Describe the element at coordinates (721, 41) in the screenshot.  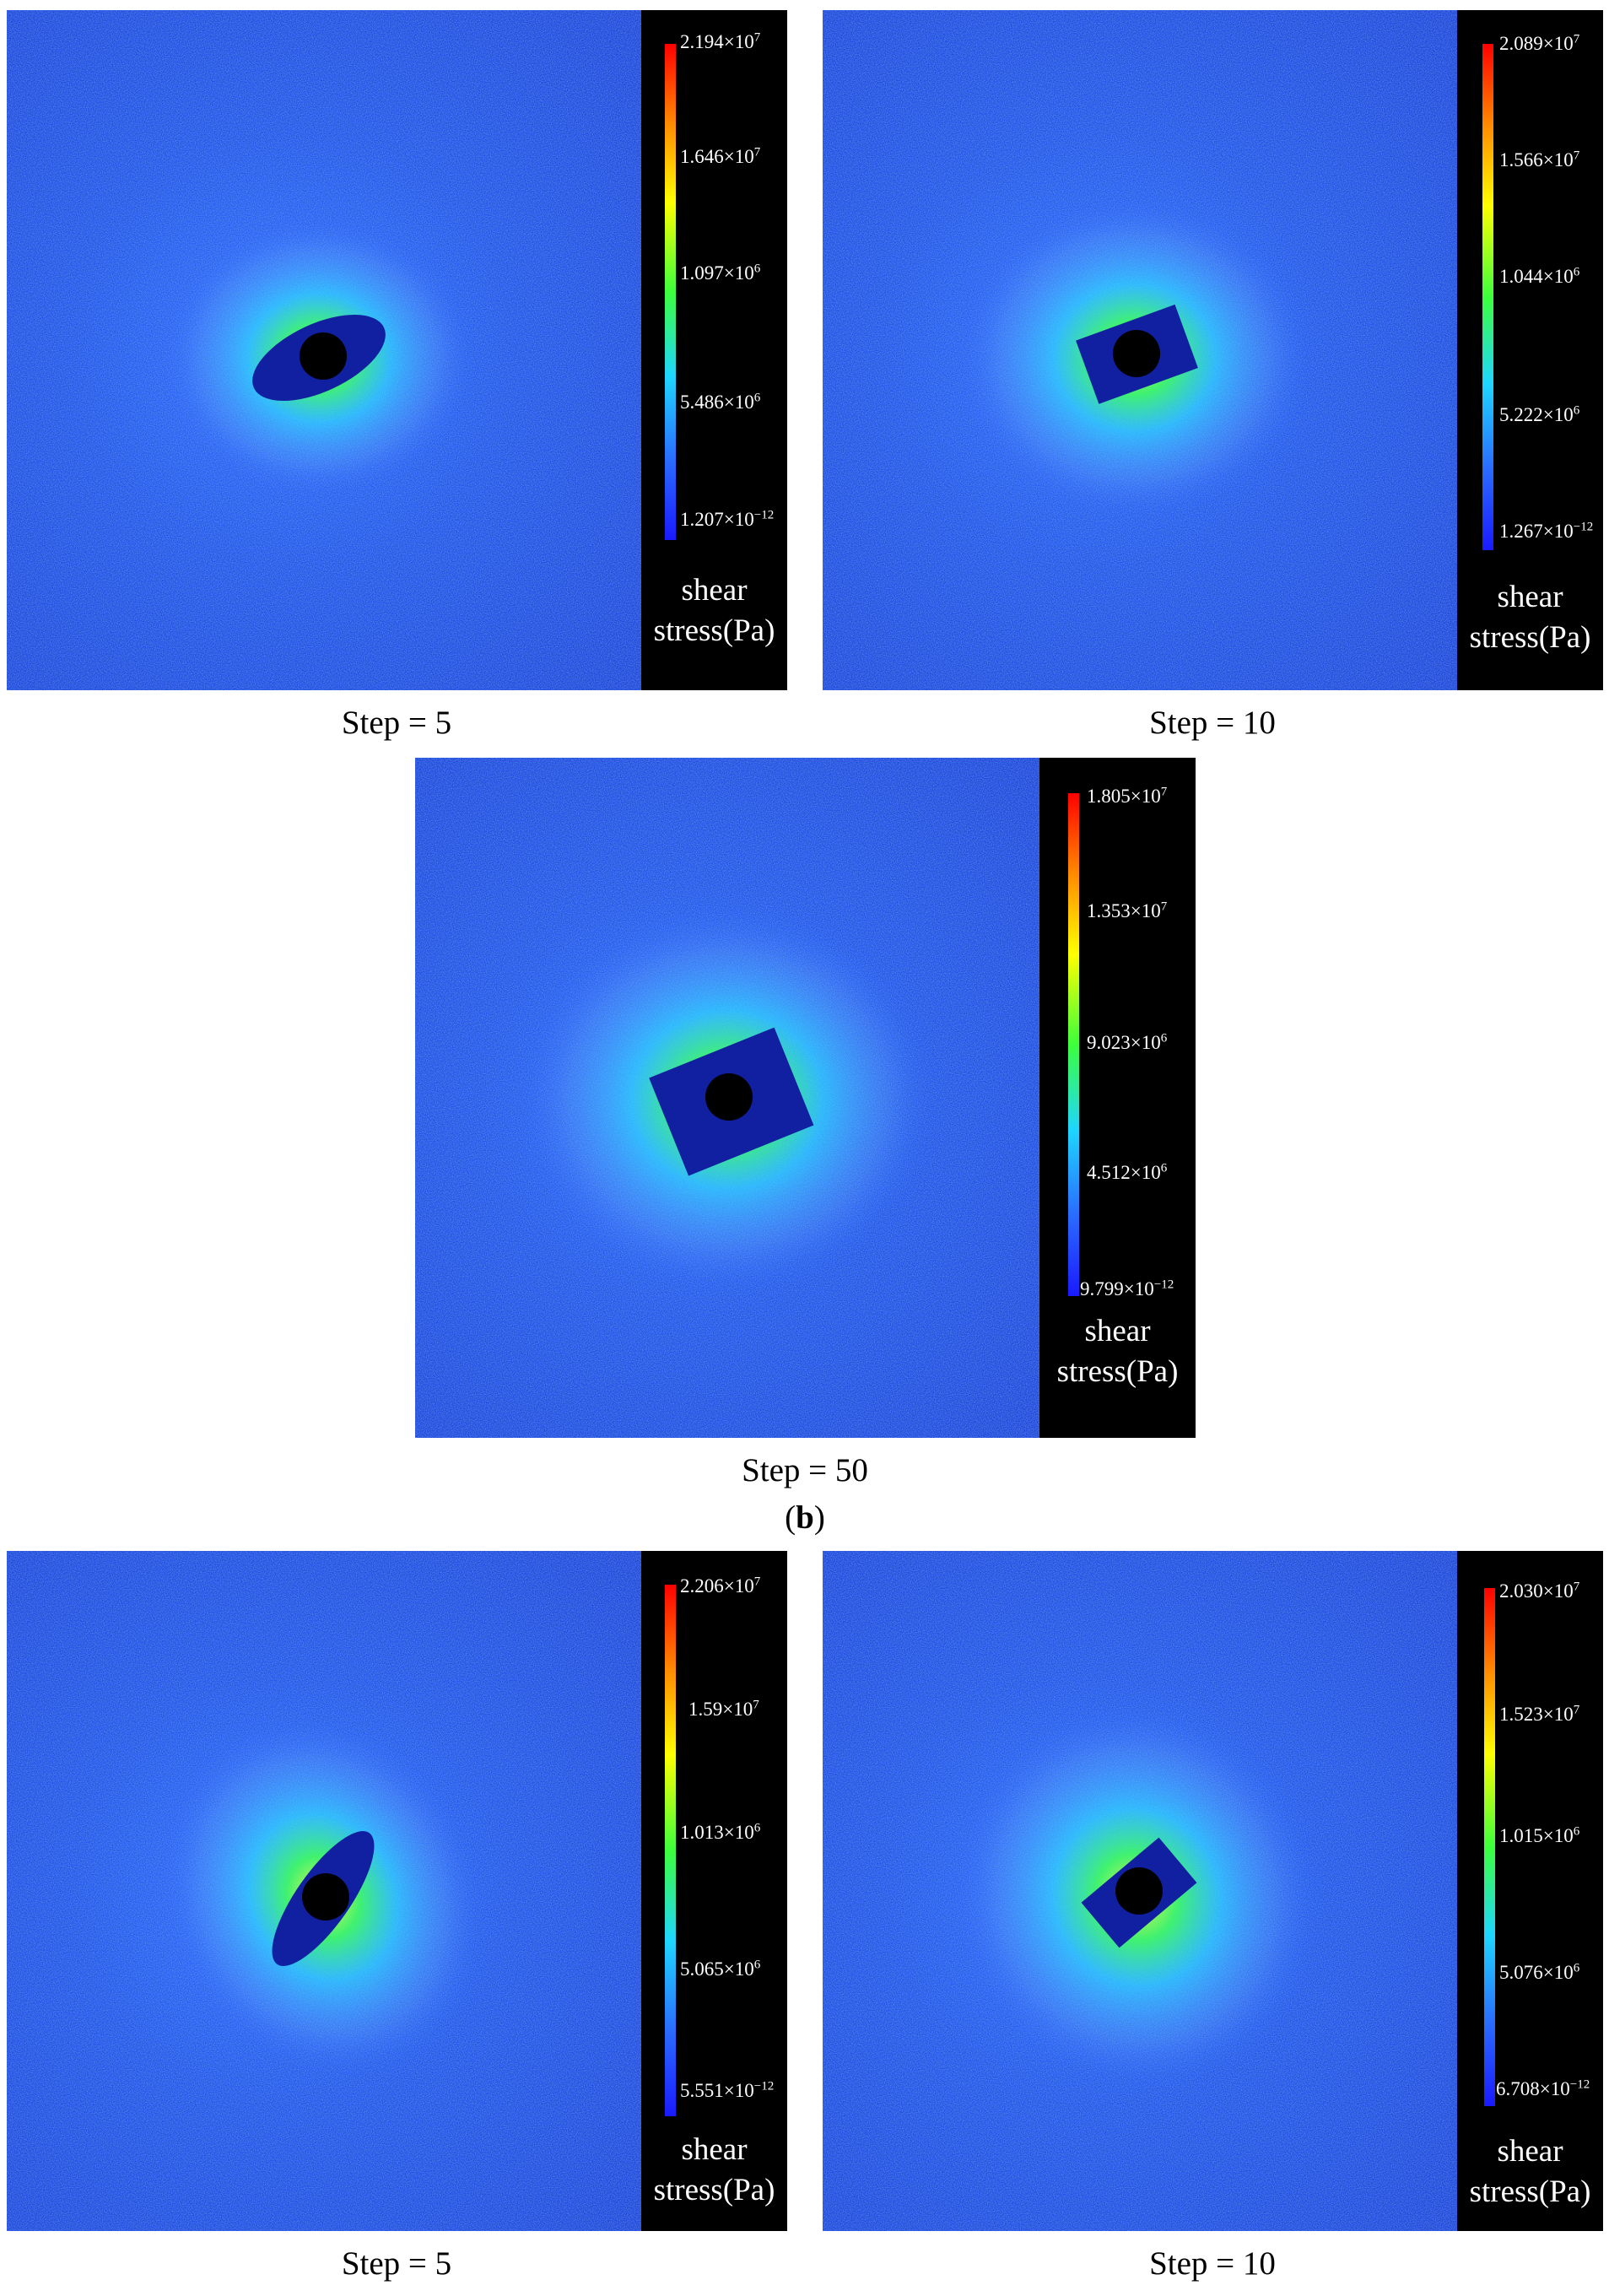
I see `tick-label: 2.194×10⁷` at that location.